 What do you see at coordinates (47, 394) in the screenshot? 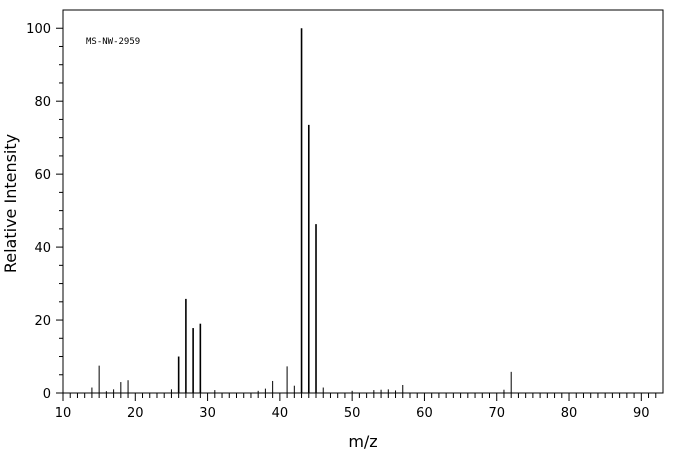
I see `y-tick-label: 0` at bounding box center [47, 394].